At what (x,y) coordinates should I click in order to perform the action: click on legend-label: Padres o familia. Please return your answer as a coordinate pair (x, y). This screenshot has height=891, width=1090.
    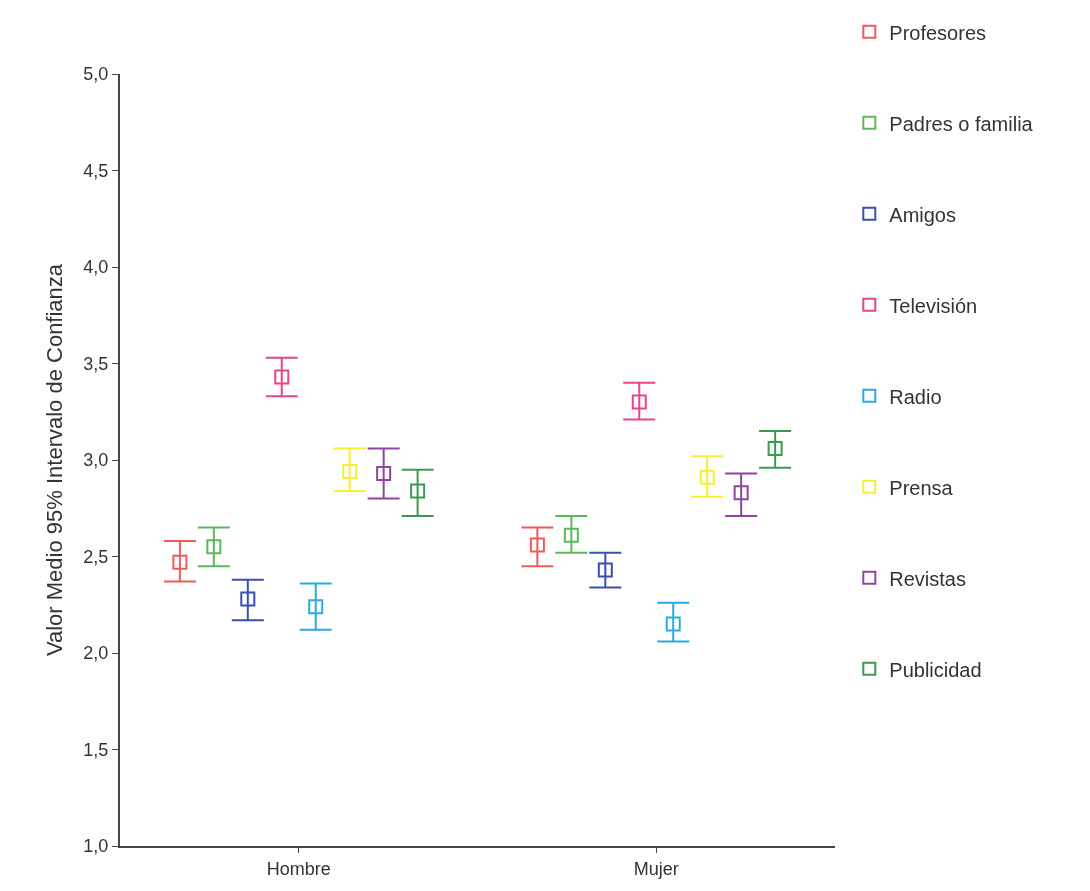
    Looking at the image, I should click on (961, 123).